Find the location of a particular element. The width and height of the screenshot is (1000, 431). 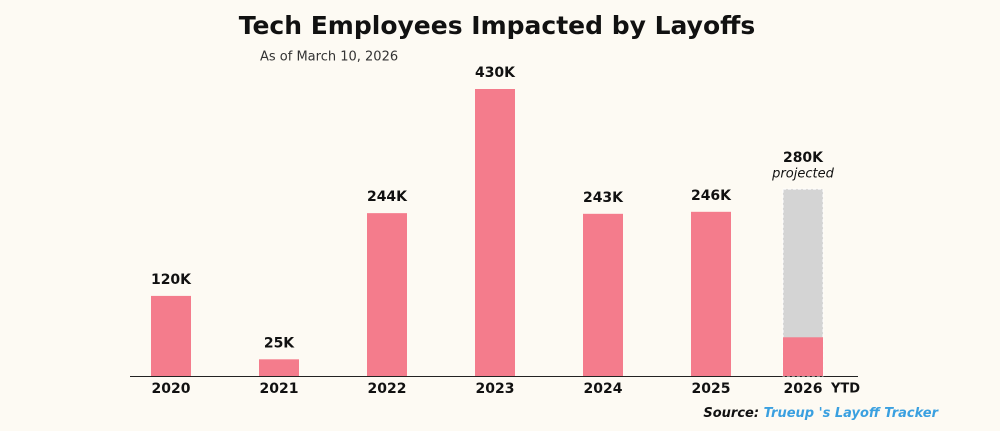

source-label: Source: is located at coordinates (731, 413).